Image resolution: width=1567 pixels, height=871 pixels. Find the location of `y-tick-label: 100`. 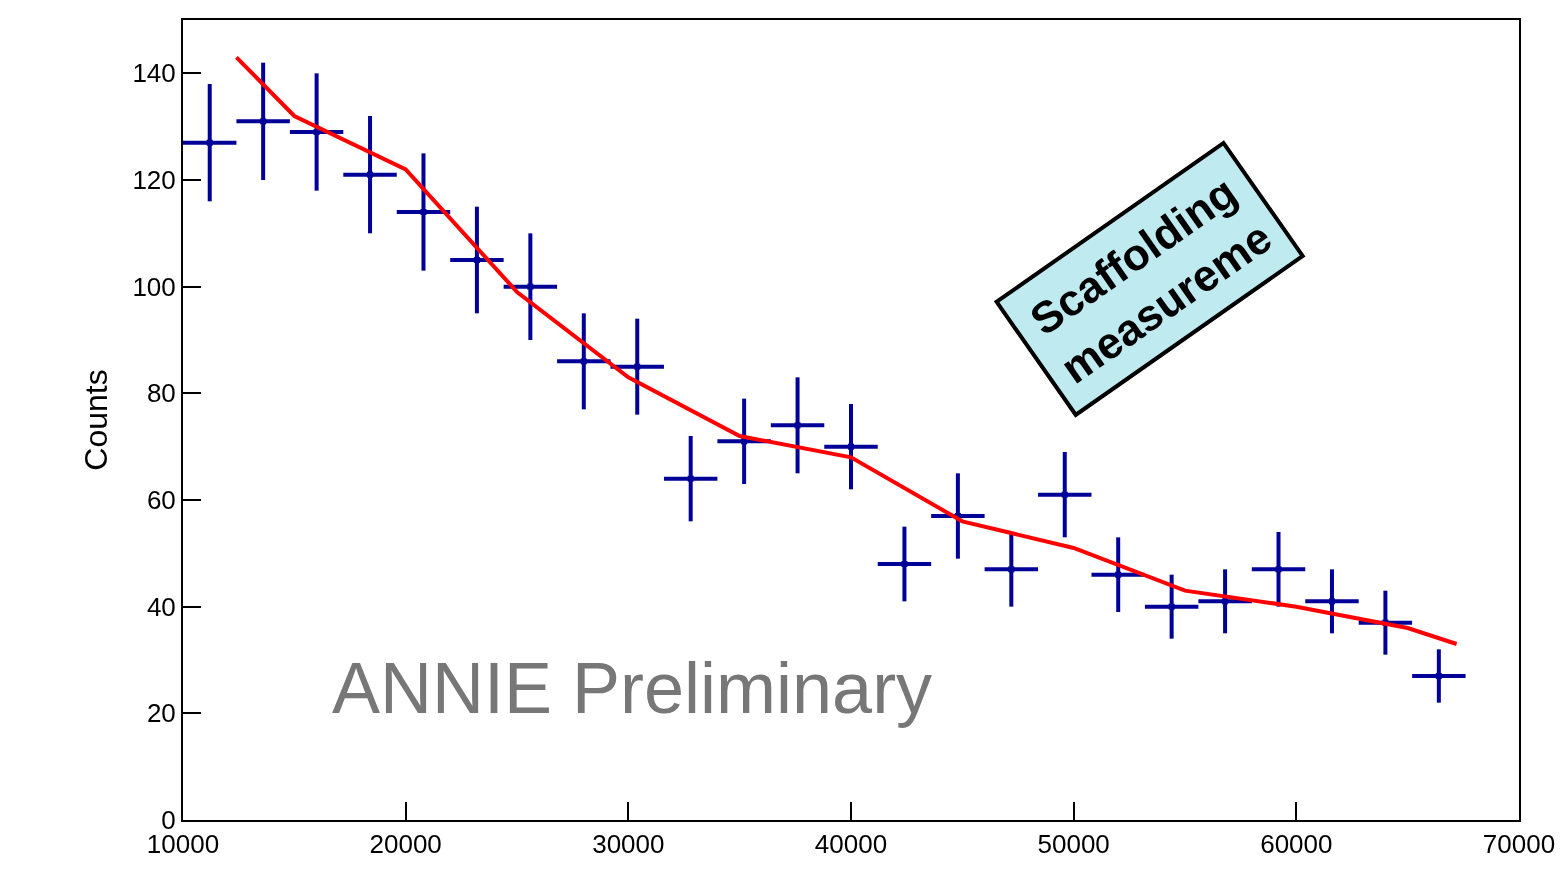

y-tick-label: 100 is located at coordinates (154, 286).